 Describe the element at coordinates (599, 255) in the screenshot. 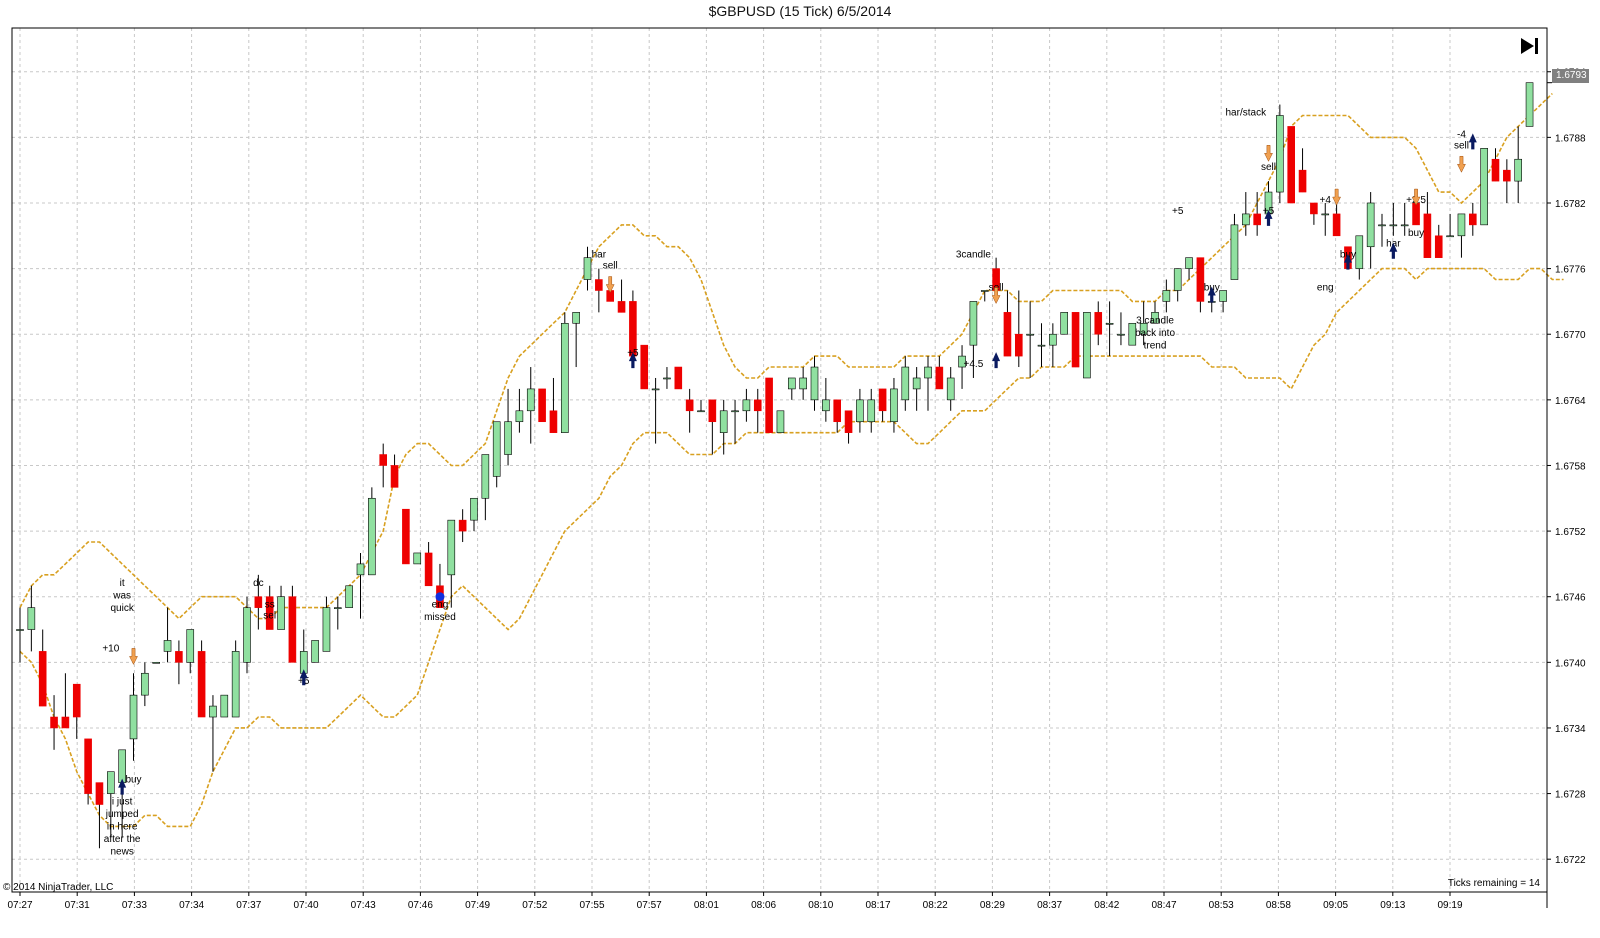

I see `annotation-text: har` at that location.